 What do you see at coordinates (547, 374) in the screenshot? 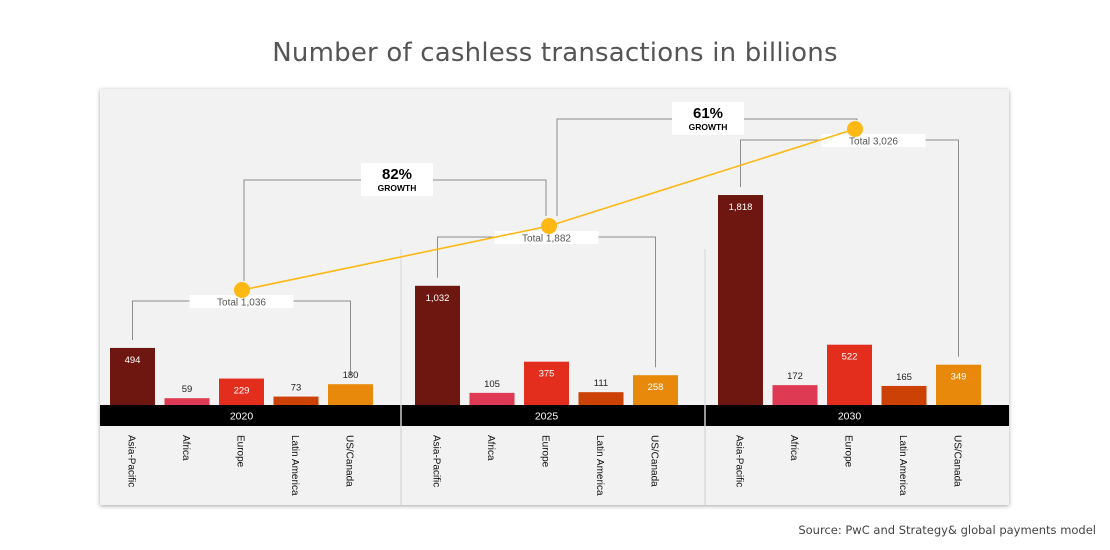
I see `bar-value-label: 375` at bounding box center [547, 374].